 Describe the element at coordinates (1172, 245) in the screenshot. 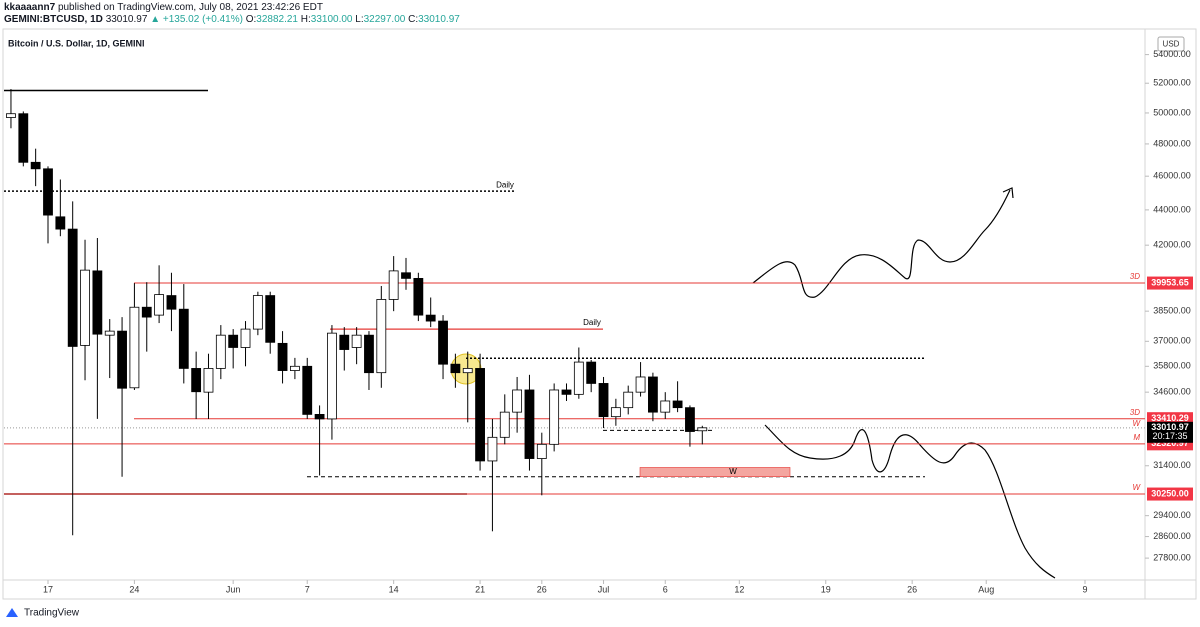

I see `y-tick-label: 42000.00` at that location.